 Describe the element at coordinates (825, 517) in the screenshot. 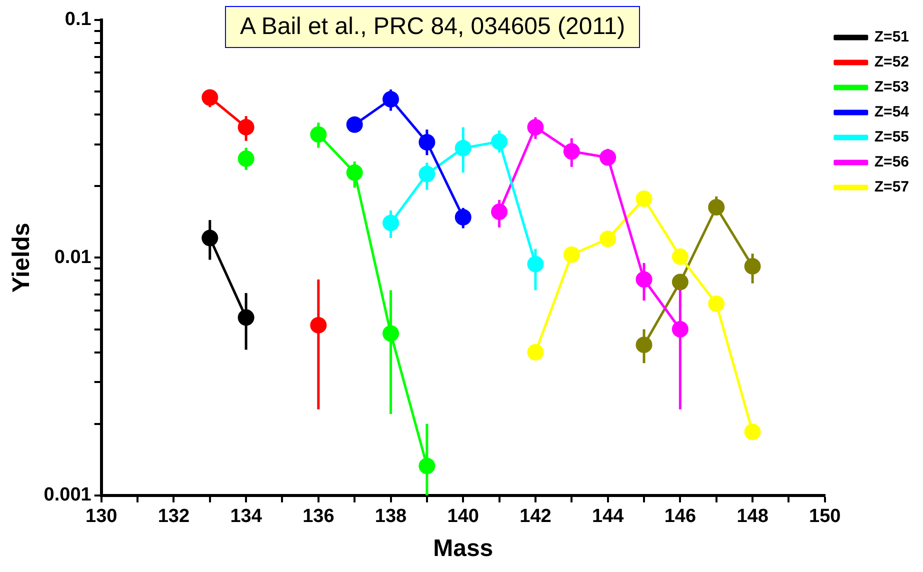

I see `x-tick-label: 150` at that location.